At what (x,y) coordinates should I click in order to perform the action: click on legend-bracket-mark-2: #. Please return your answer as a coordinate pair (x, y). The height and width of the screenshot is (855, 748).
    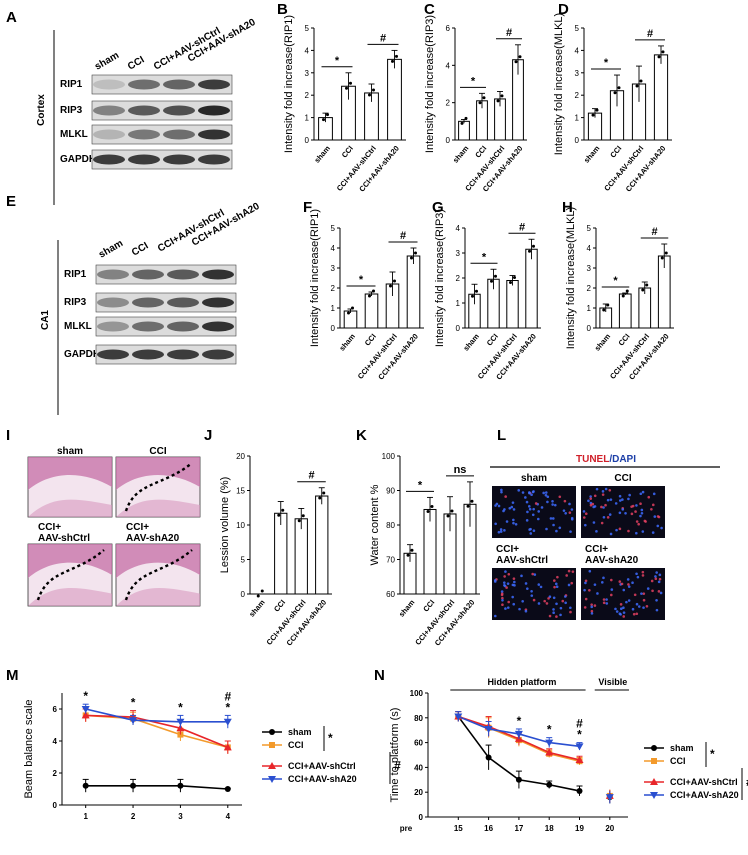
    Looking at the image, I should click on (397, 766).